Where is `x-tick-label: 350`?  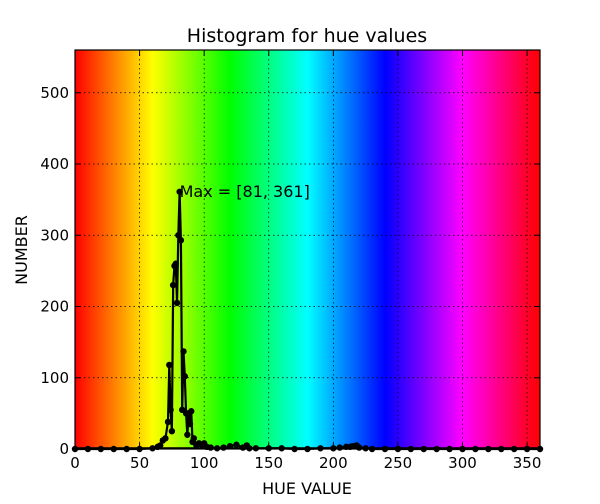
x-tick-label: 350 is located at coordinates (527, 463).